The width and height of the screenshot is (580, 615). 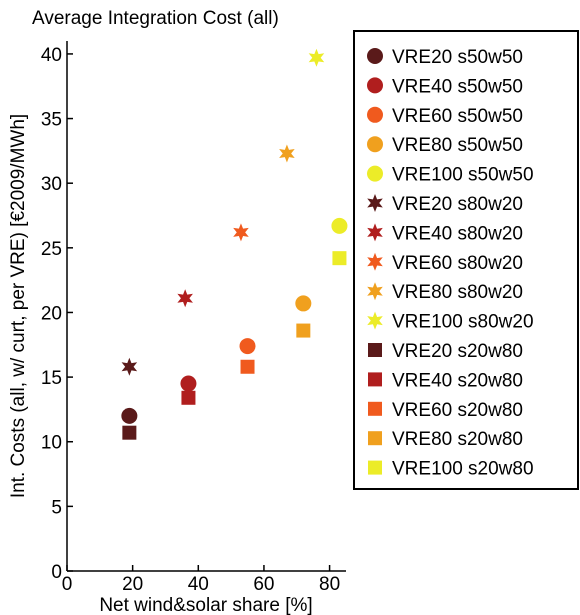 I want to click on x-axis-label: Net wind&solar share [%], so click(x=205, y=605).